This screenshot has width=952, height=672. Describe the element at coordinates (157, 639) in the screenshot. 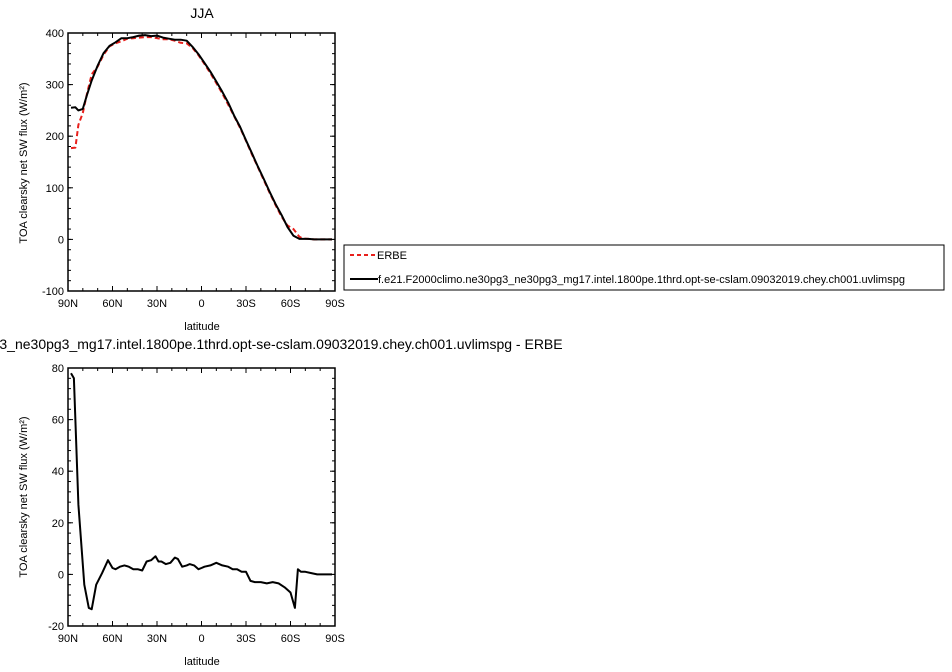

I see `x-tick-label-bottom-2: 30N` at that location.